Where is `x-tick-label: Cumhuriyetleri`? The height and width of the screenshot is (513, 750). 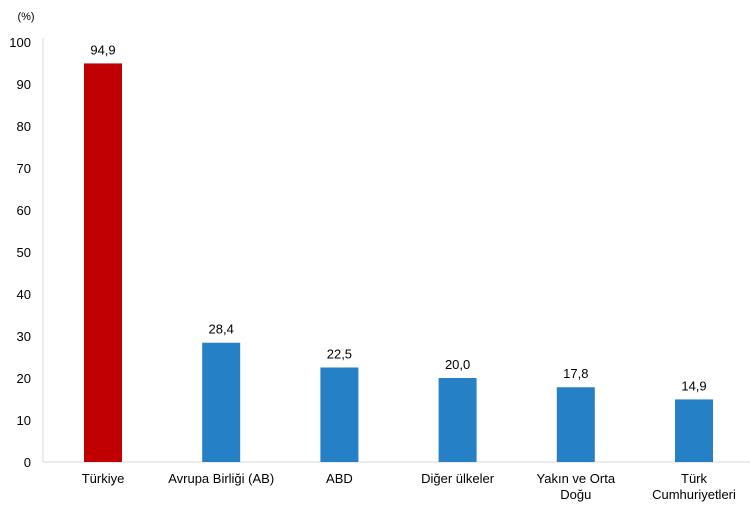
x-tick-label: Cumhuriyetleri is located at coordinates (694, 494).